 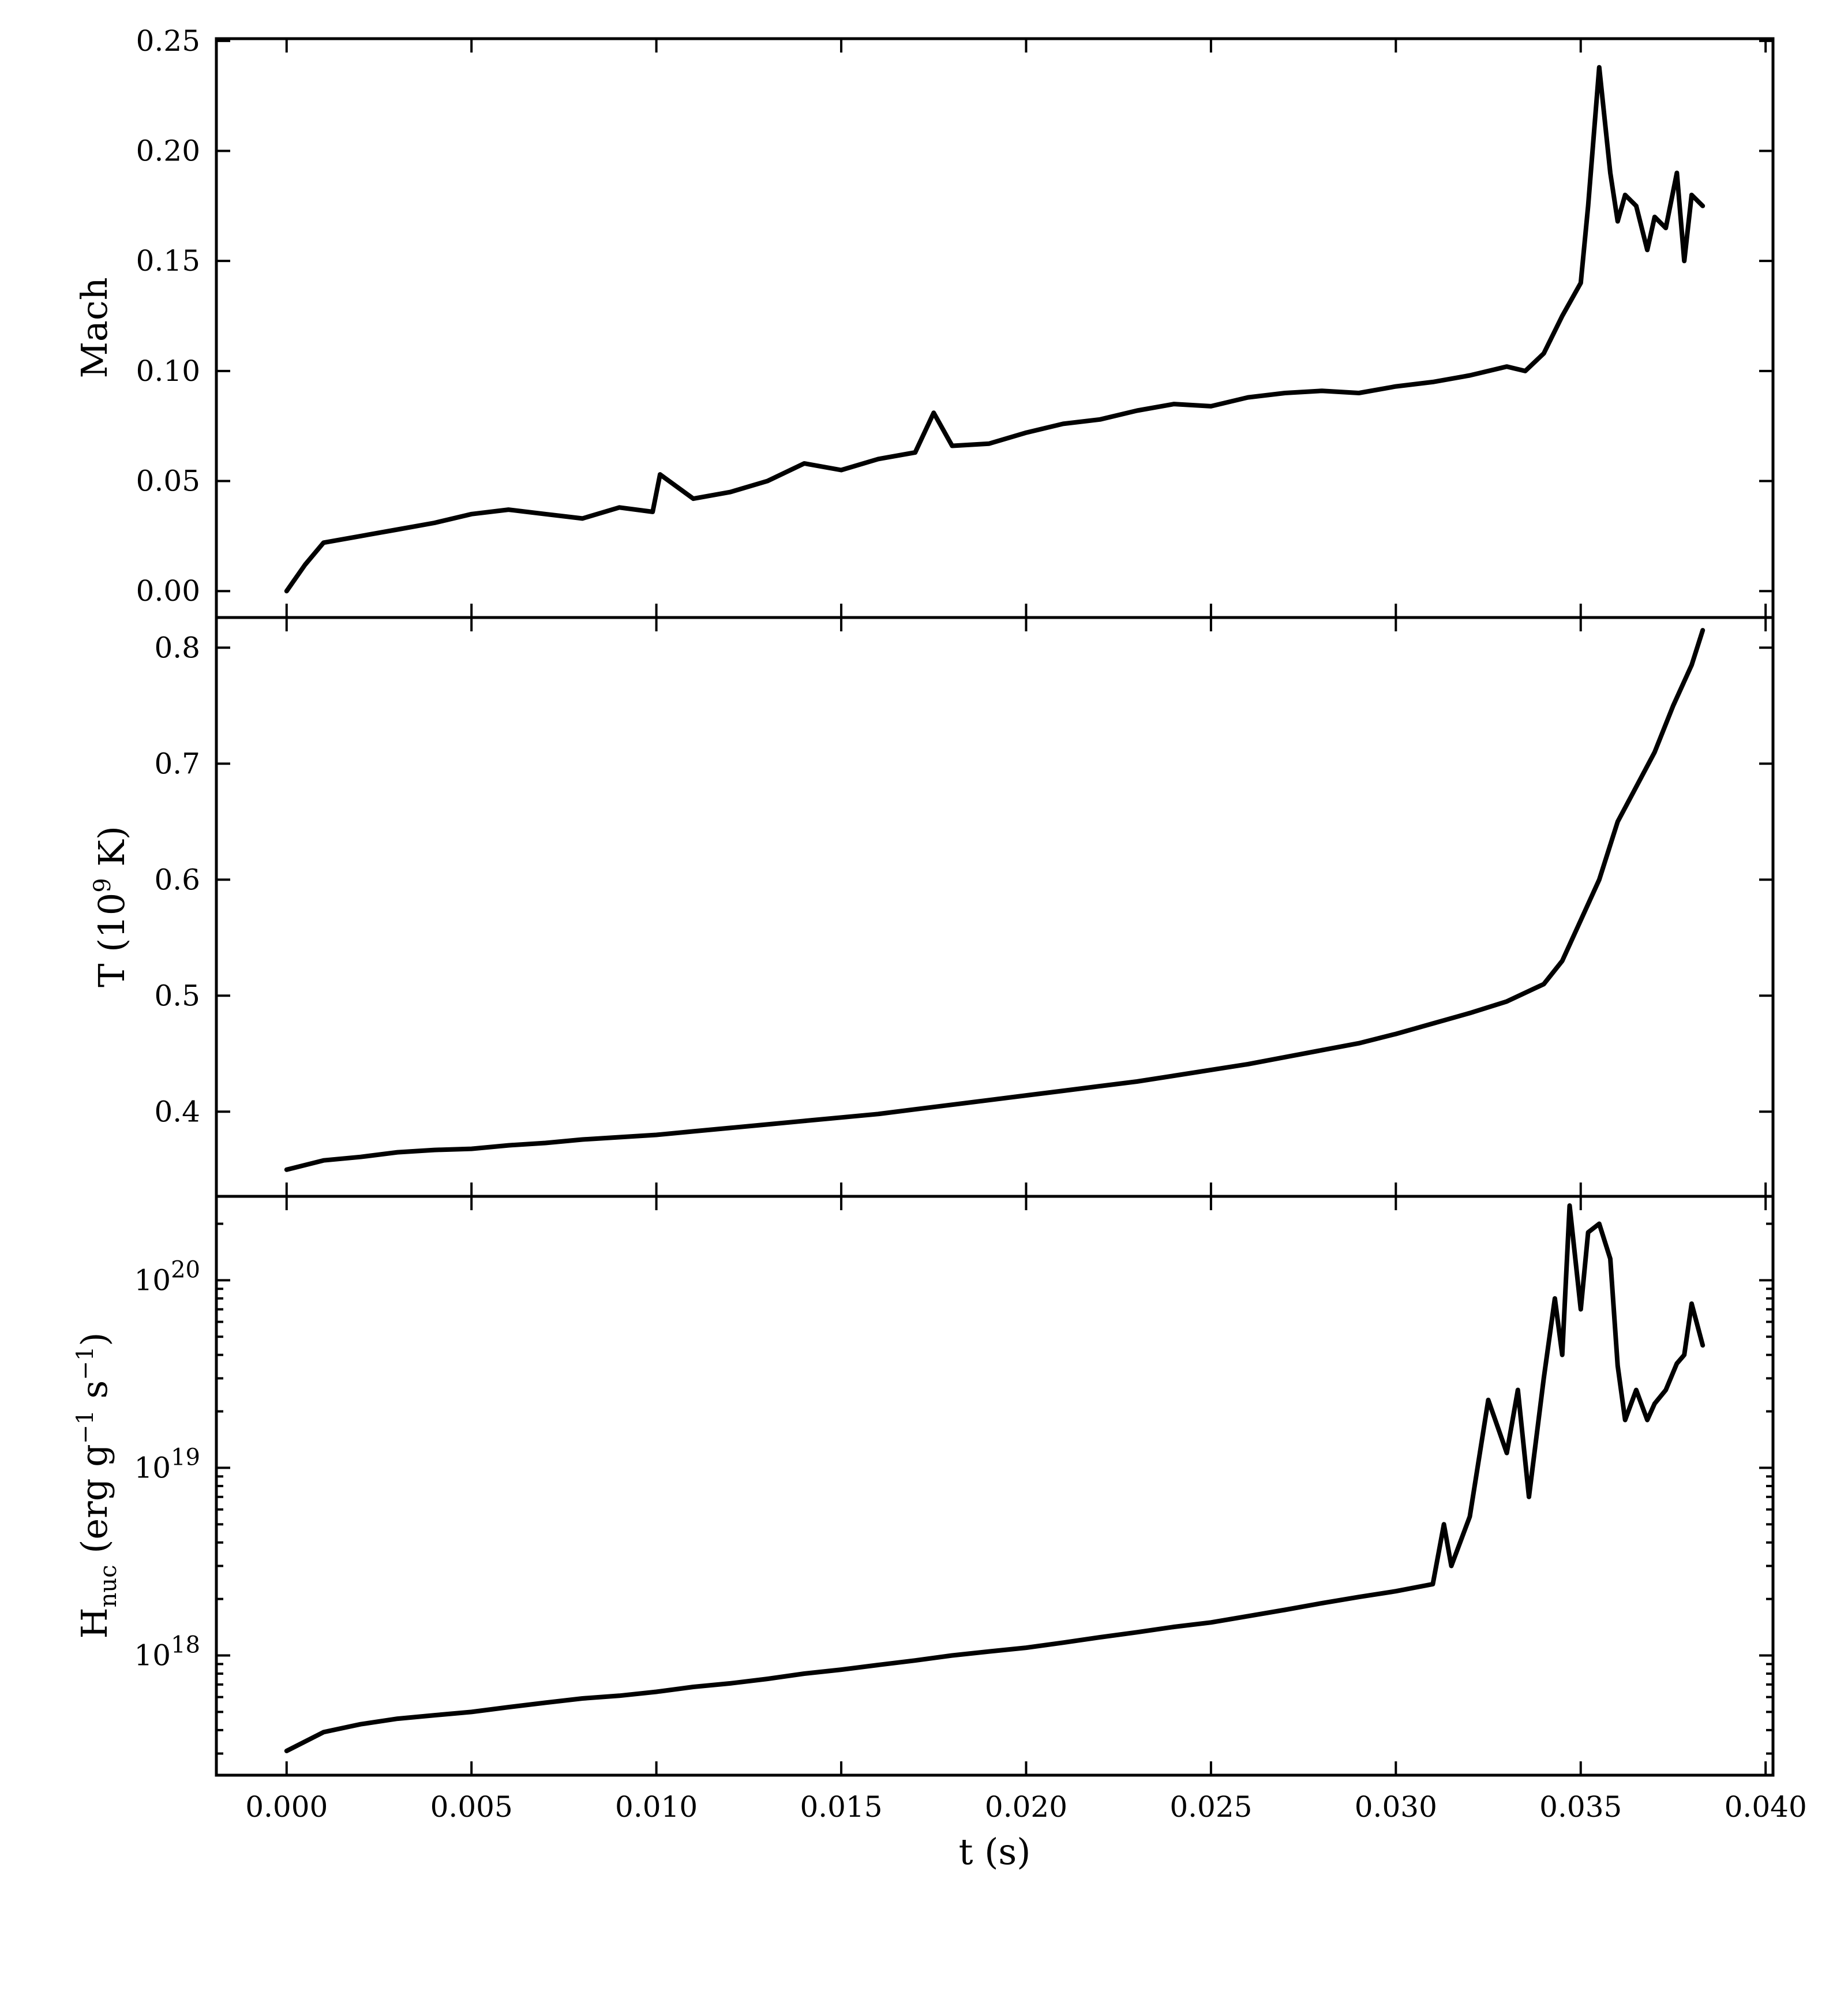 What do you see at coordinates (995, 1852) in the screenshot?
I see `x-axis-label: t (s)` at bounding box center [995, 1852].